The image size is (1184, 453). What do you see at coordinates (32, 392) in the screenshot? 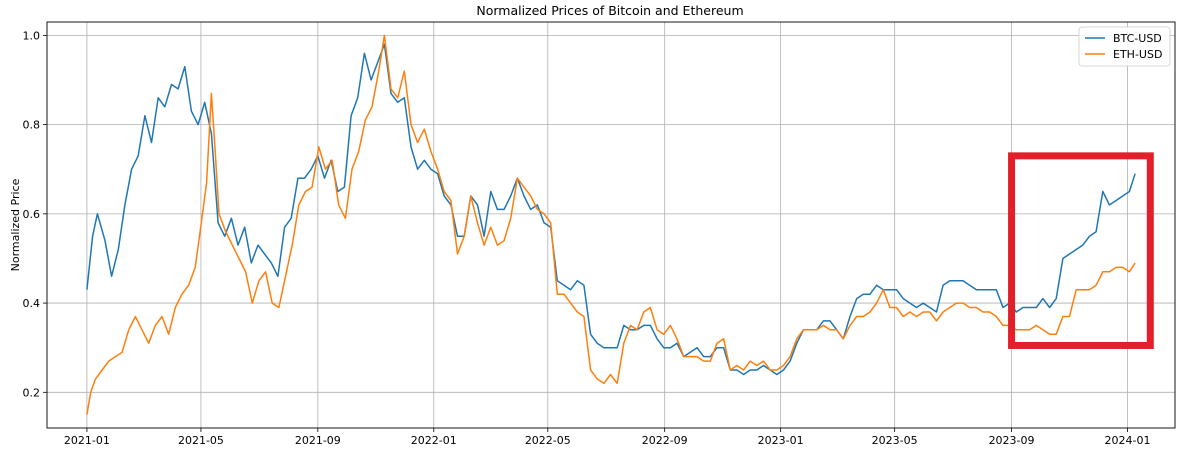
I see `y-tick-label: 0.2` at bounding box center [32, 392].